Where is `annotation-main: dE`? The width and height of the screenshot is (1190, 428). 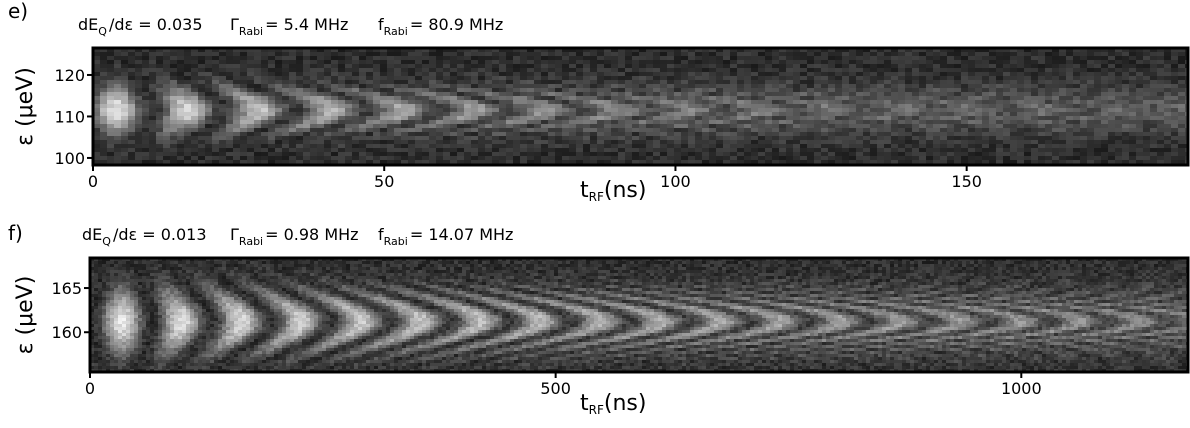 annotation-main: dE is located at coordinates (88, 24).